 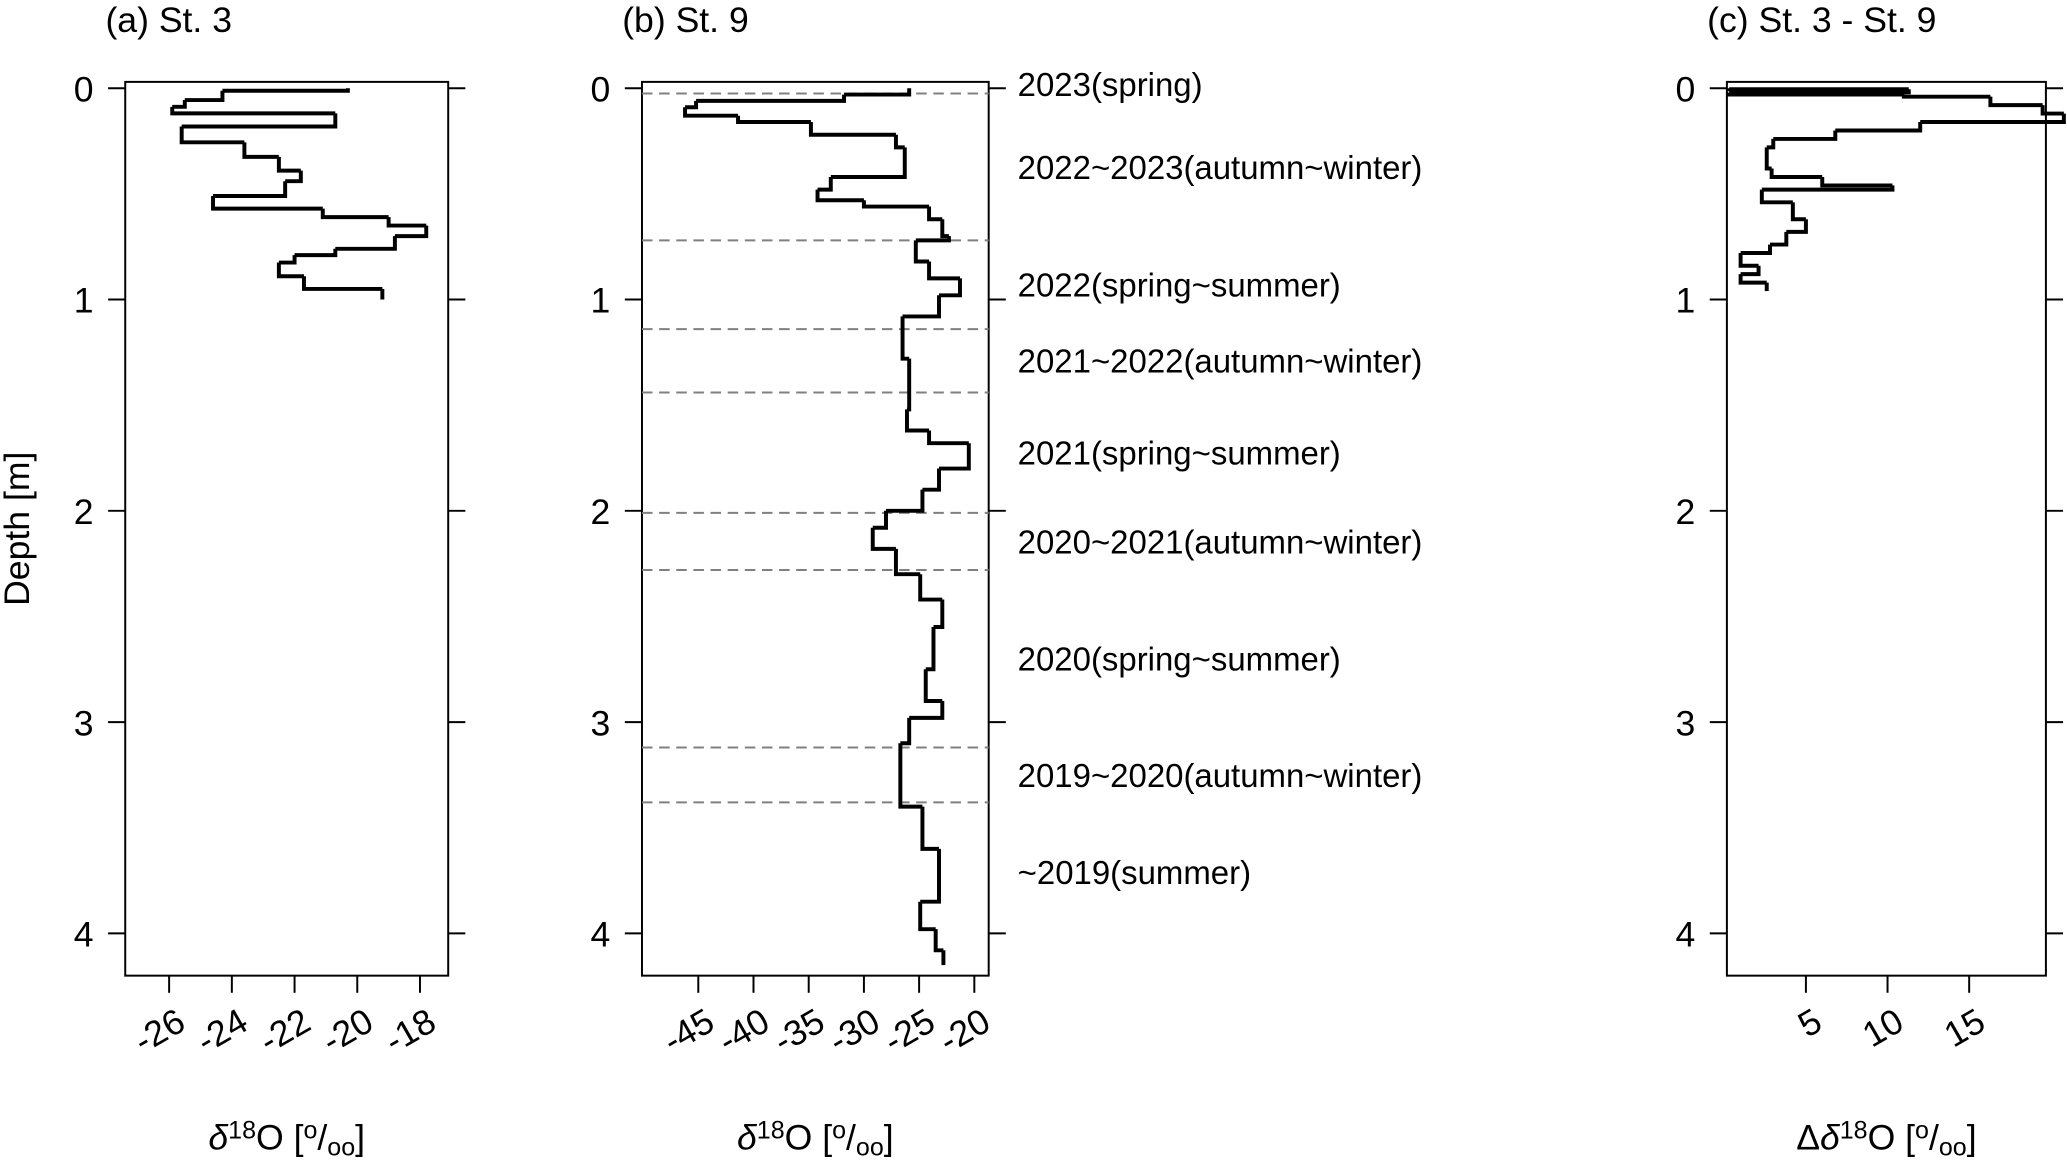 I want to click on panel-title: (b) St. 9, so click(x=685, y=20).